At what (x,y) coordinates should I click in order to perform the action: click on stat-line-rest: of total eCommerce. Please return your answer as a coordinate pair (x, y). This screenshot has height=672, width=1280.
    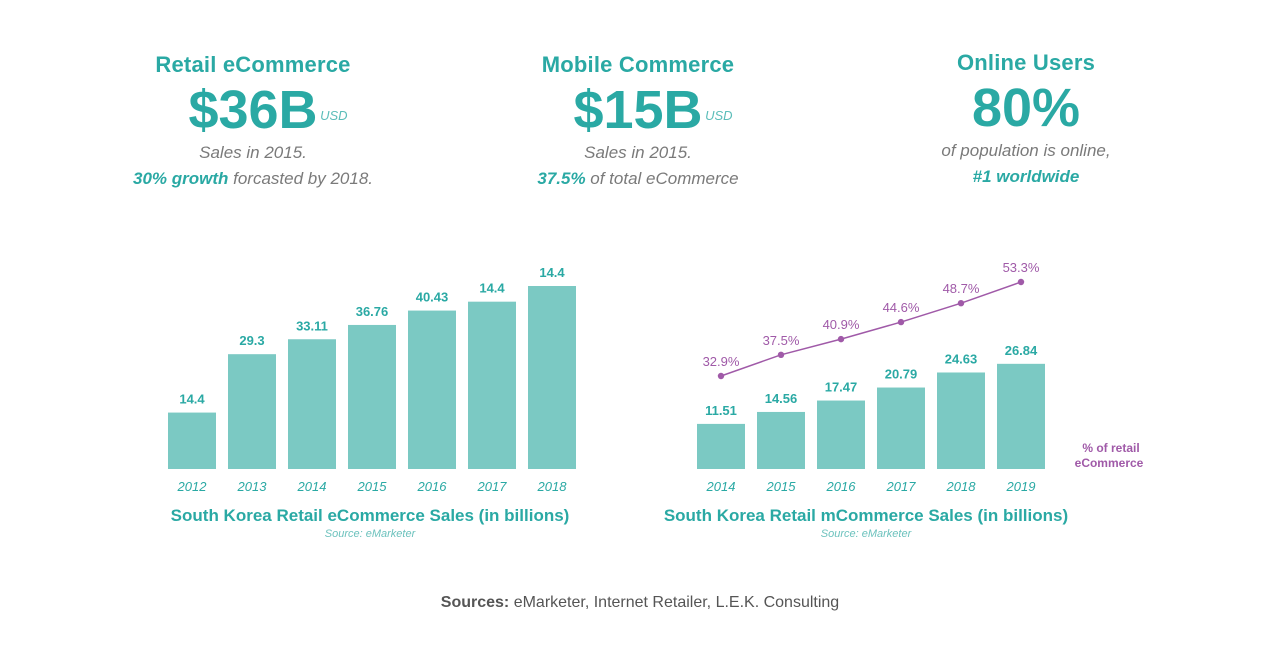
    Looking at the image, I should click on (662, 178).